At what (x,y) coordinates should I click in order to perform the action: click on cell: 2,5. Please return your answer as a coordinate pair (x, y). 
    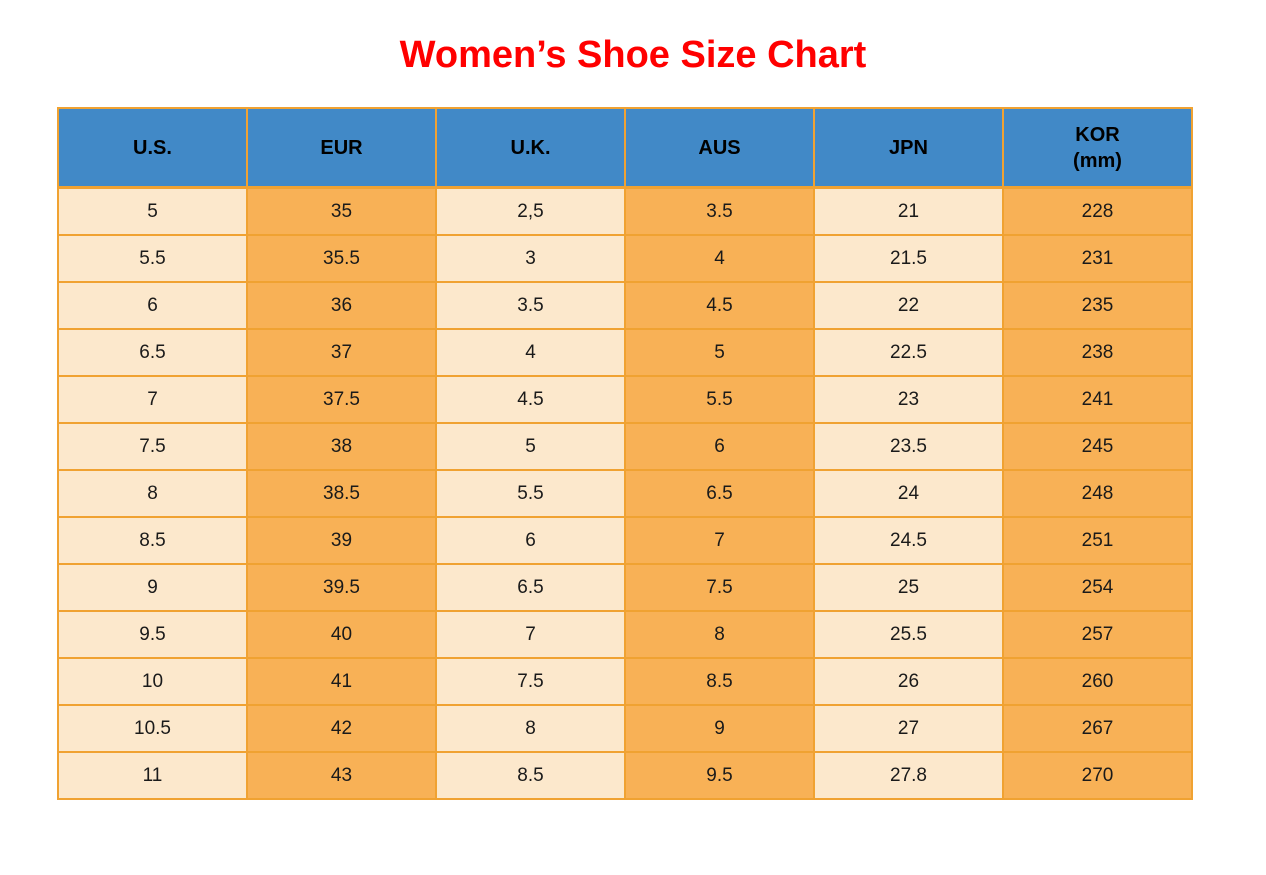
    Looking at the image, I should click on (530, 211).